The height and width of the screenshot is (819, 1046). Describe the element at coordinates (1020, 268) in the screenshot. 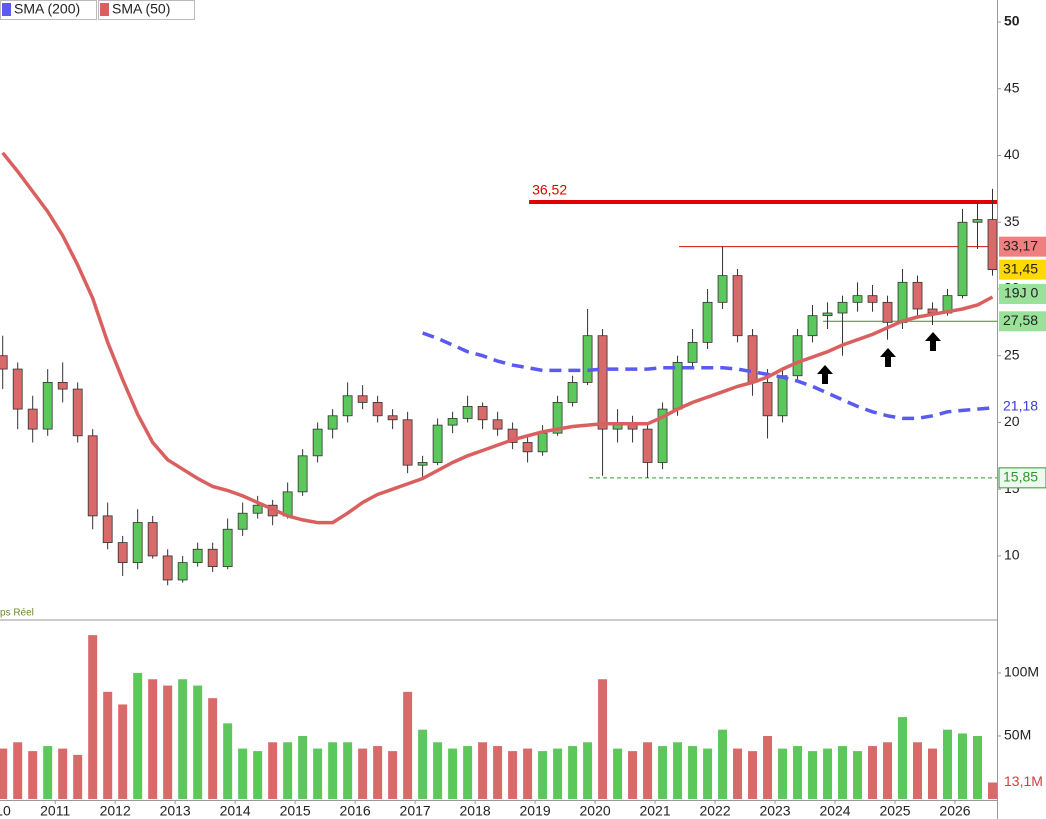

I see `price-tag-label: 31,45` at that location.